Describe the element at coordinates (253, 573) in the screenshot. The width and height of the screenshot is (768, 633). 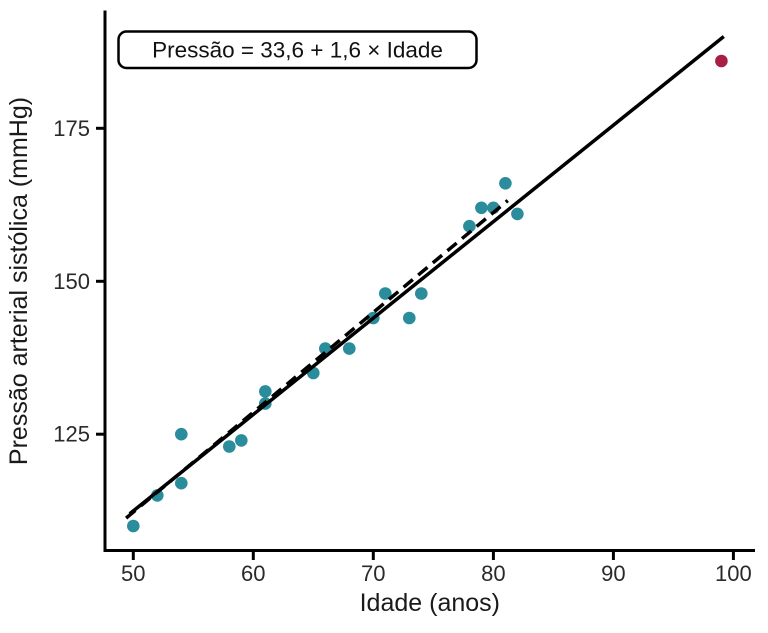
I see `x-tick-label: 60` at that location.